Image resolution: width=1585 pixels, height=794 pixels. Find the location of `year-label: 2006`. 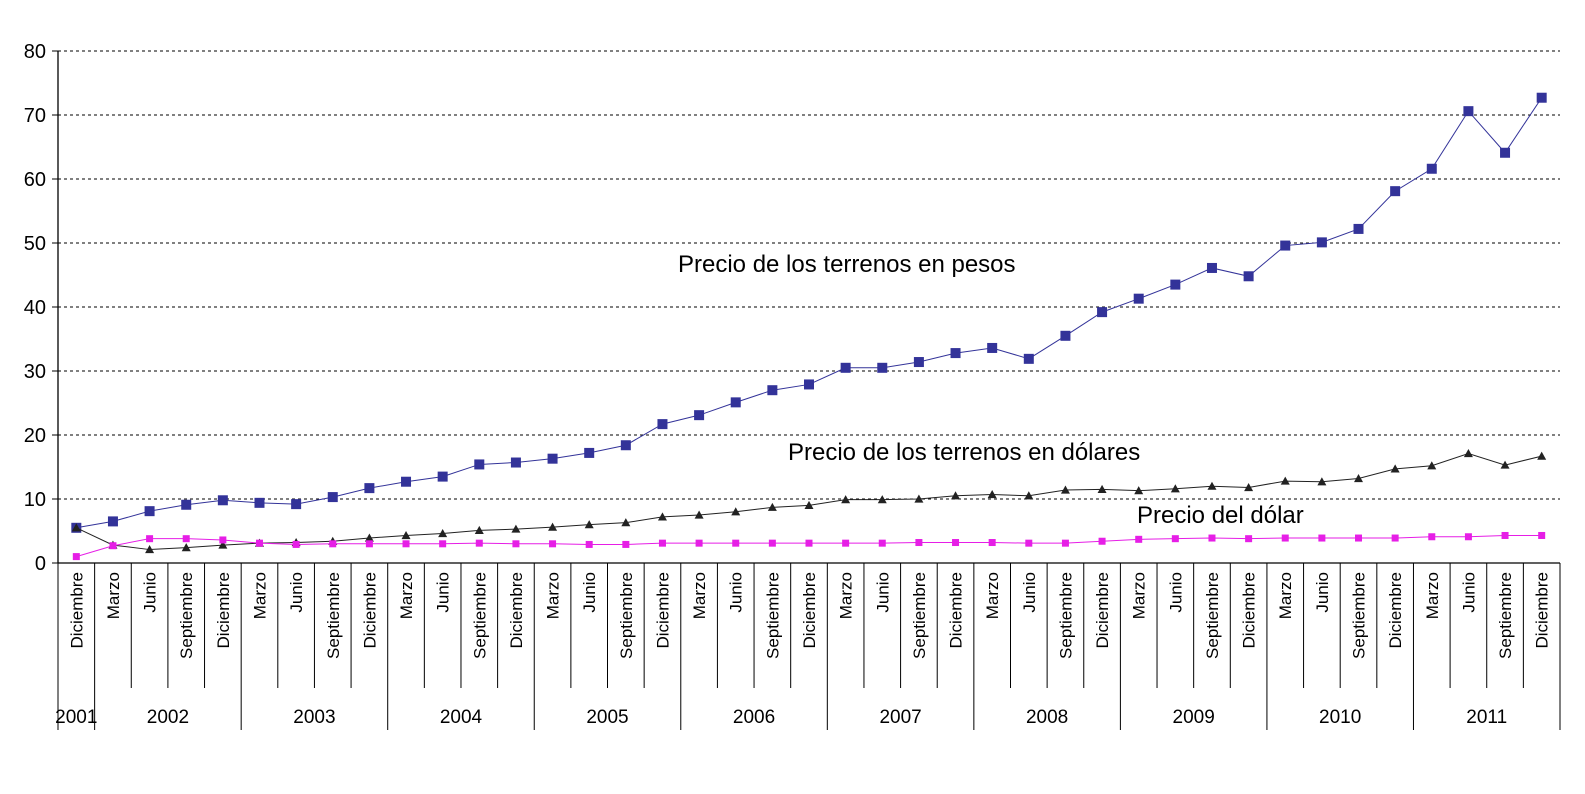

year-label: 2006 is located at coordinates (754, 717).